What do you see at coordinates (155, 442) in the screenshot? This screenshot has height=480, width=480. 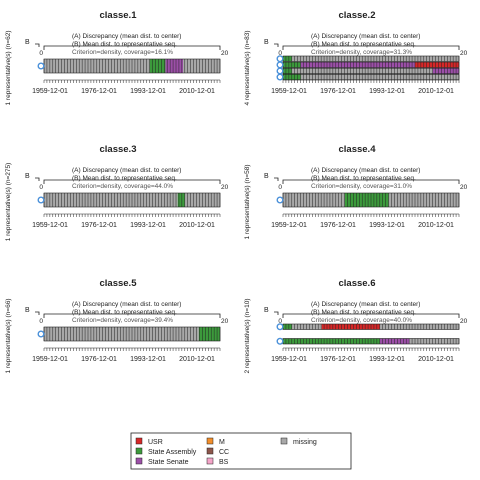 I see `legend-label: USR` at bounding box center [155, 442].